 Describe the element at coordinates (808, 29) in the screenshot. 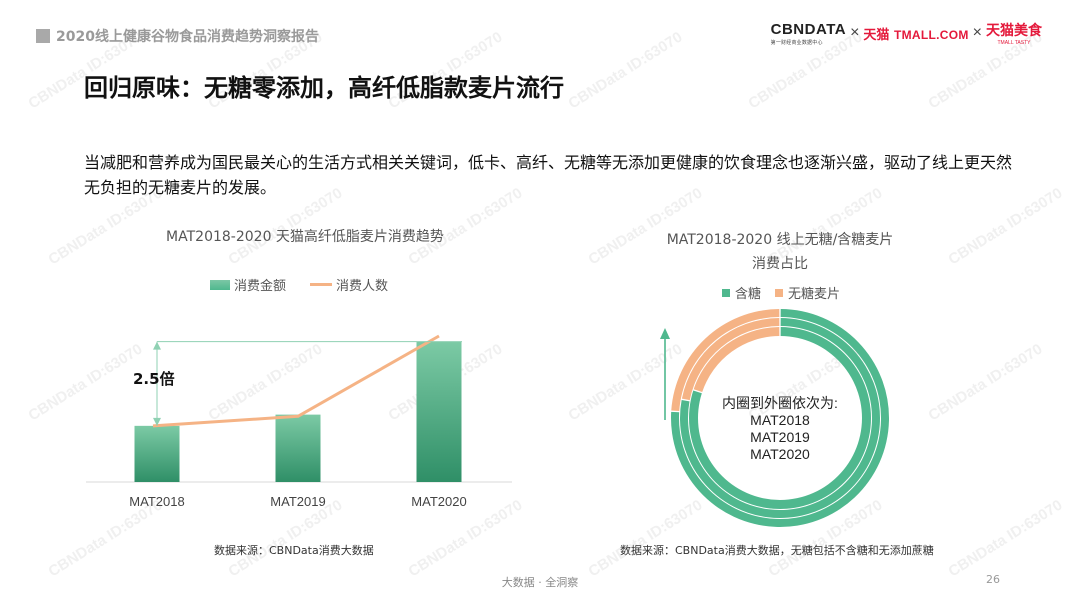

I see `cbndata-logo-text: CBNDATA` at that location.